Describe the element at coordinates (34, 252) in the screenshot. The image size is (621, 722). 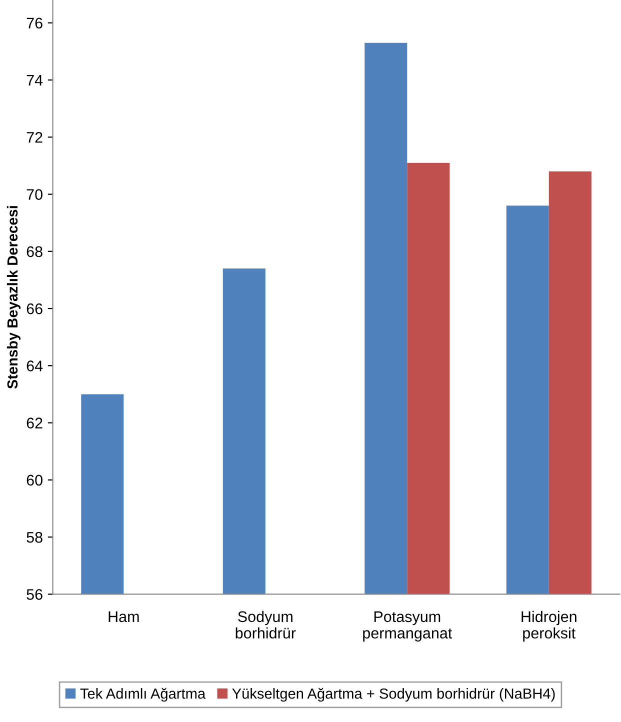
I see `y-tick-label: 68` at that location.